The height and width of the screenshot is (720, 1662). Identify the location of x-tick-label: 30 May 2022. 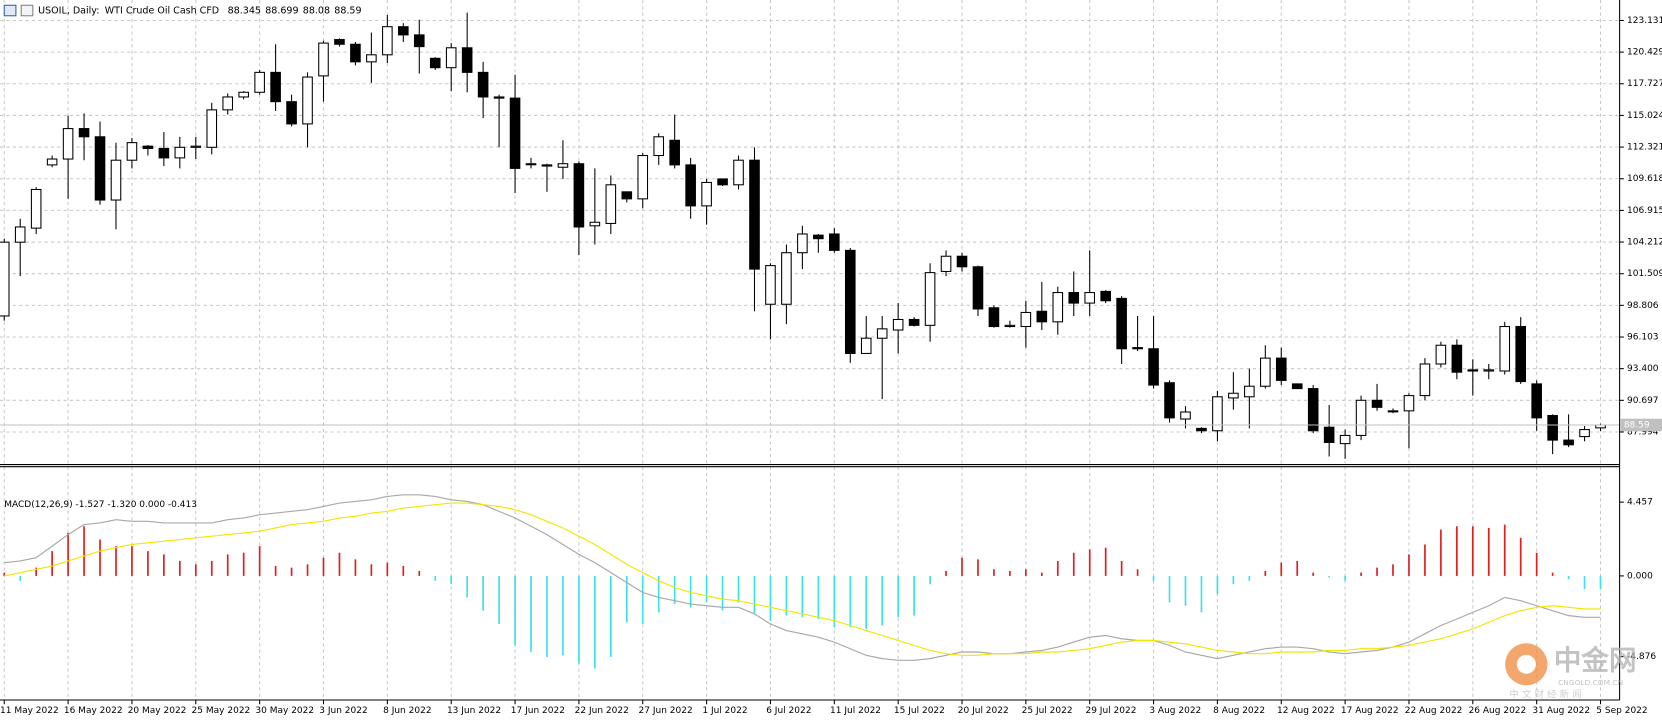
(284, 711).